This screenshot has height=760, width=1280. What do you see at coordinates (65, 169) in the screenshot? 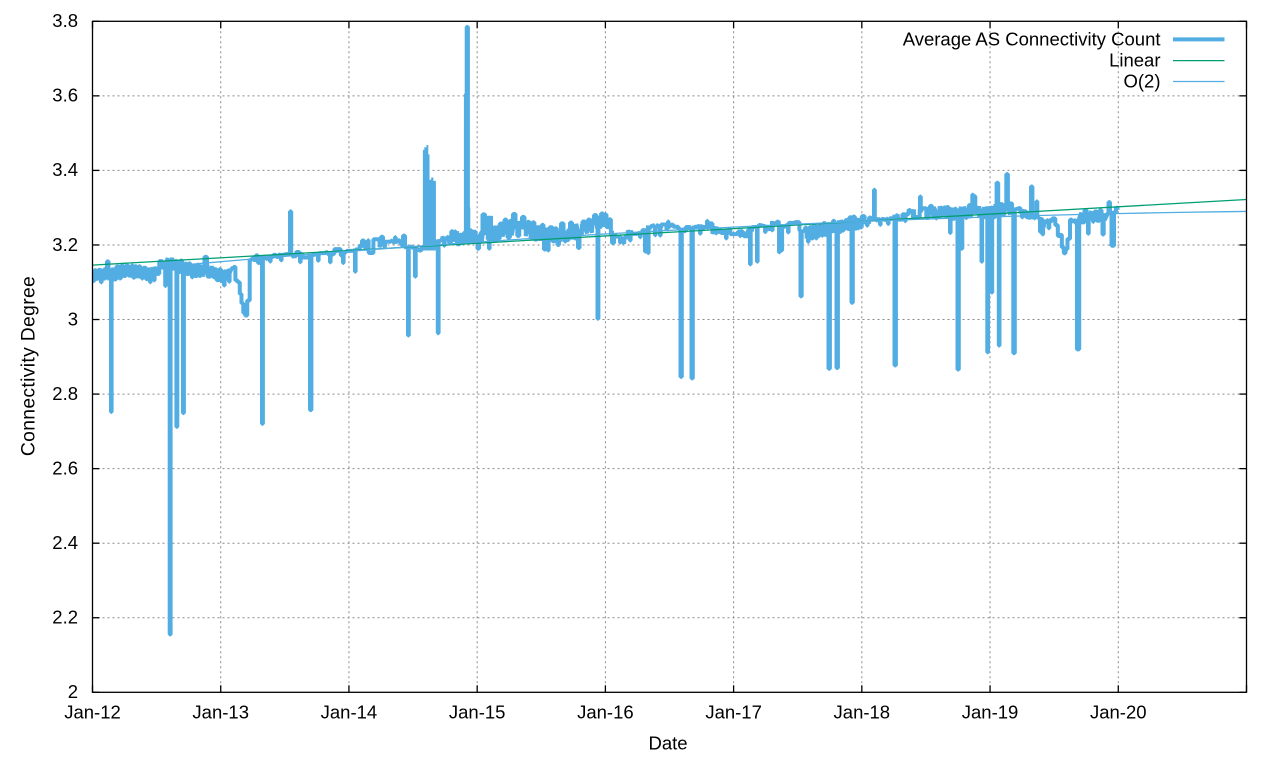
I see `svg-text: 3.4` at bounding box center [65, 169].